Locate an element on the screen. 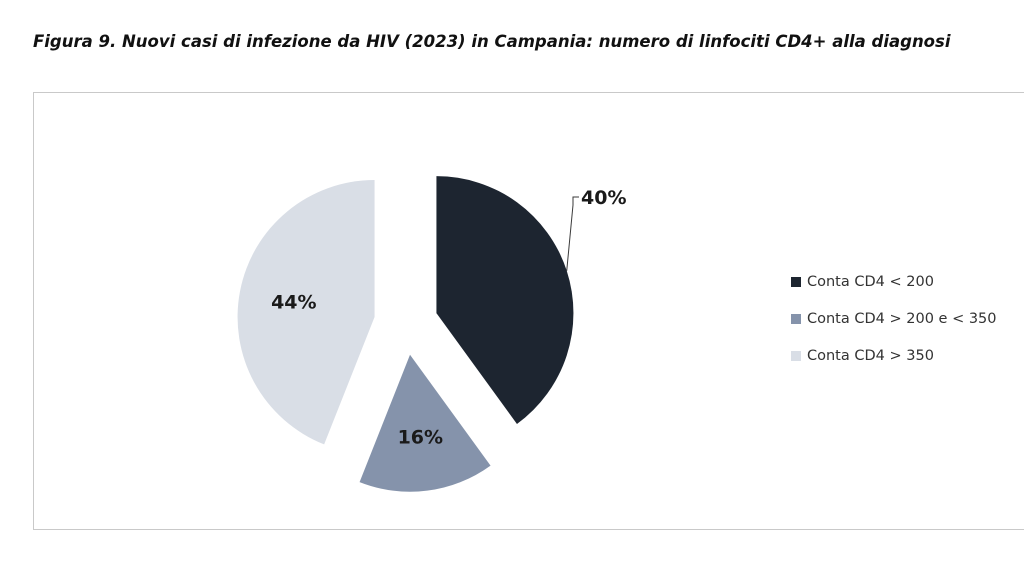 The height and width of the screenshot is (581, 1024). legend-label: Conta CD4 < 200 is located at coordinates (870, 281).